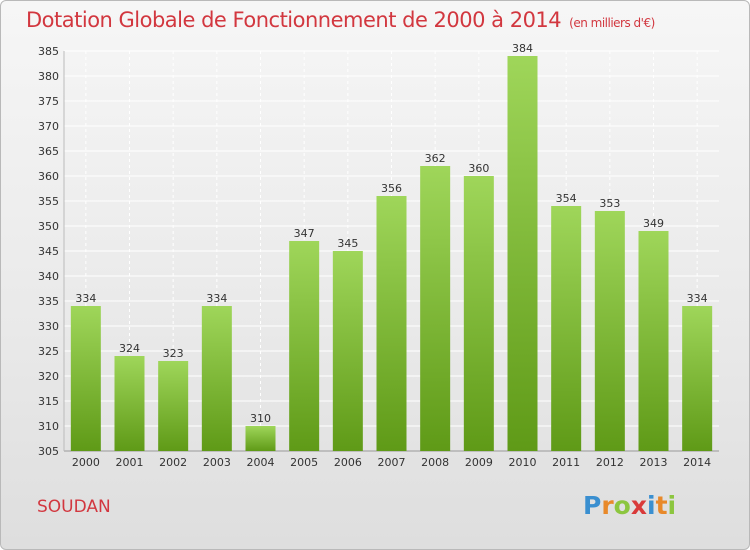 The width and height of the screenshot is (750, 550). Describe the element at coordinates (304, 462) in the screenshot. I see `x-tick-label: 2005` at that location.